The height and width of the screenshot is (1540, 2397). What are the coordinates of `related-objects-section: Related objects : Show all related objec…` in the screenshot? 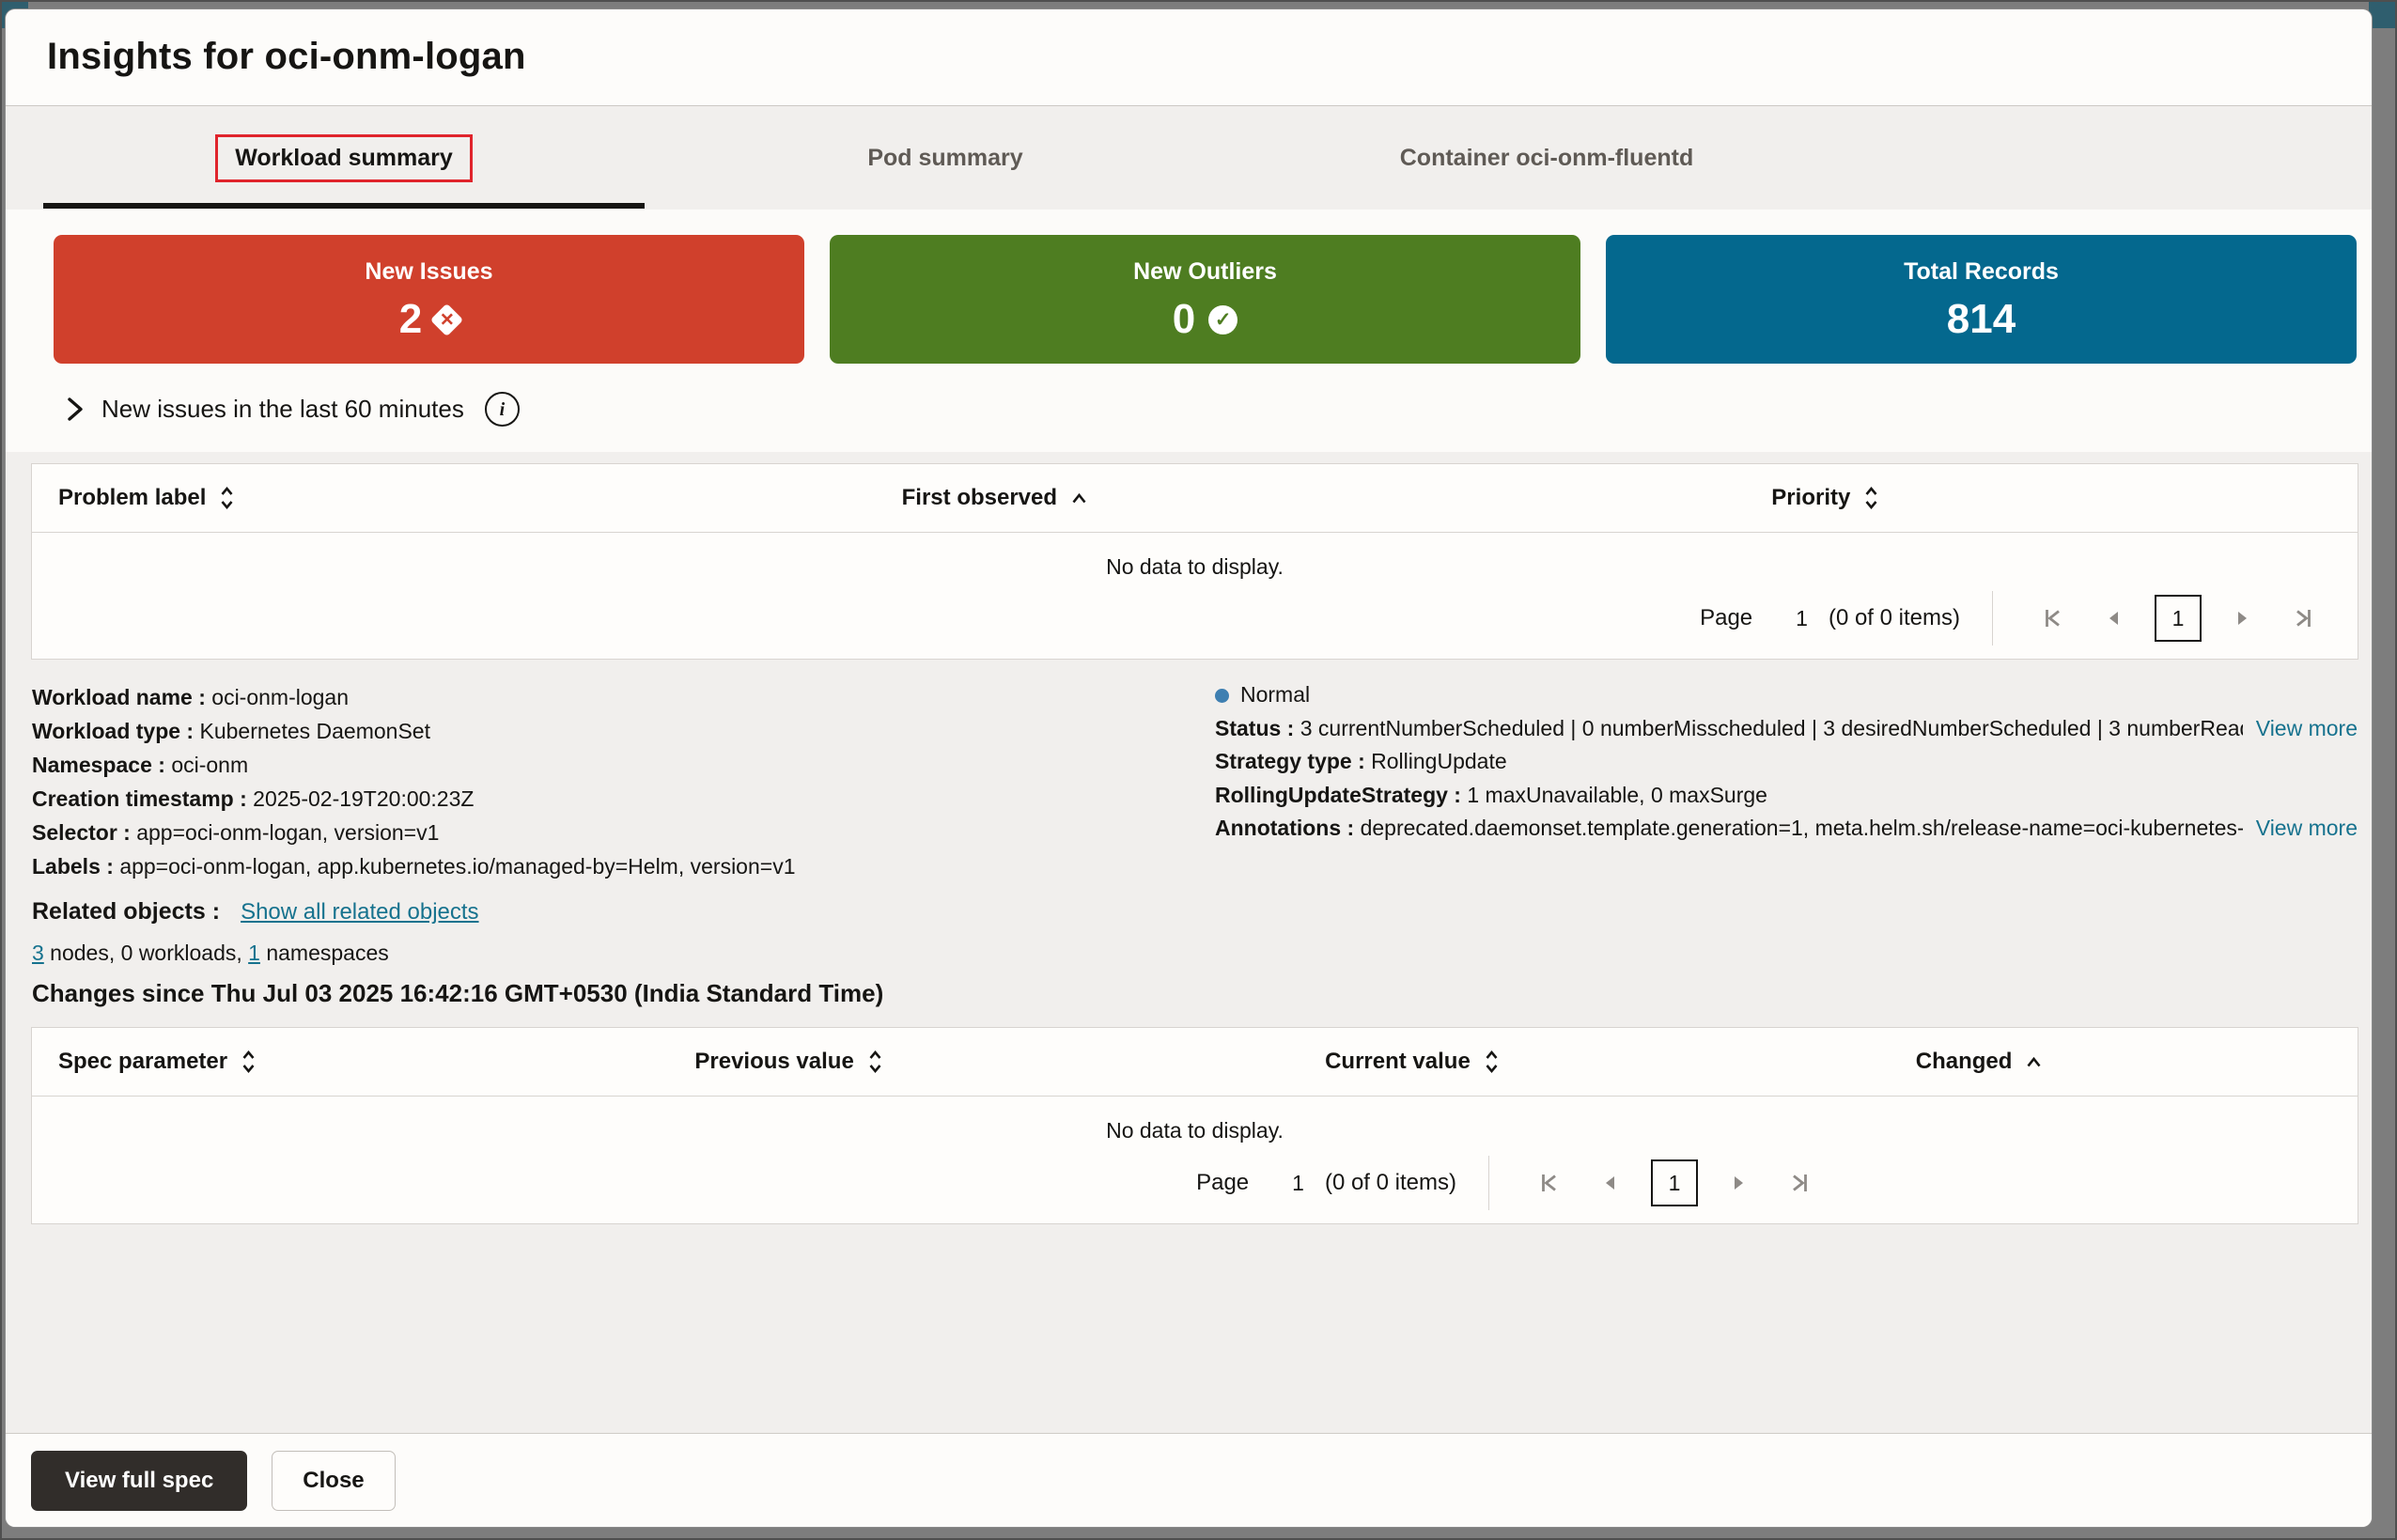 It's located at (255, 931).